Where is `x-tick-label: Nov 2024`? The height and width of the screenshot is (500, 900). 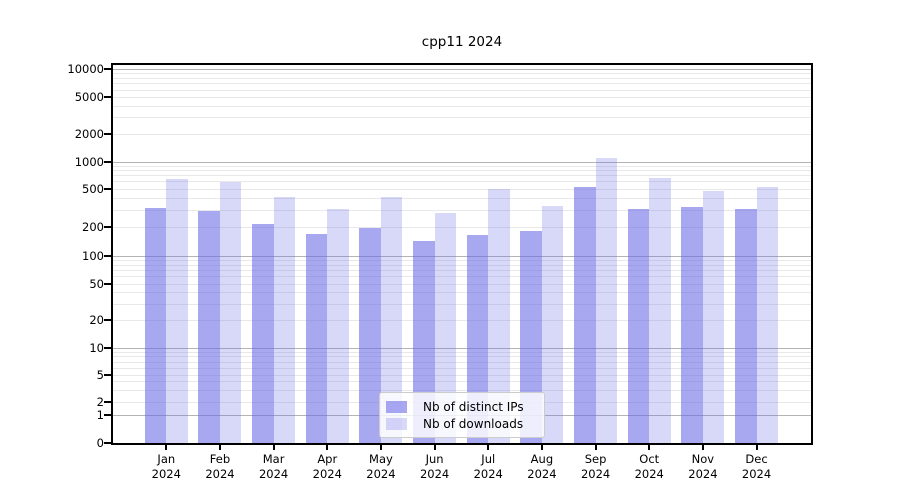 x-tick-label: Nov 2024 is located at coordinates (703, 466).